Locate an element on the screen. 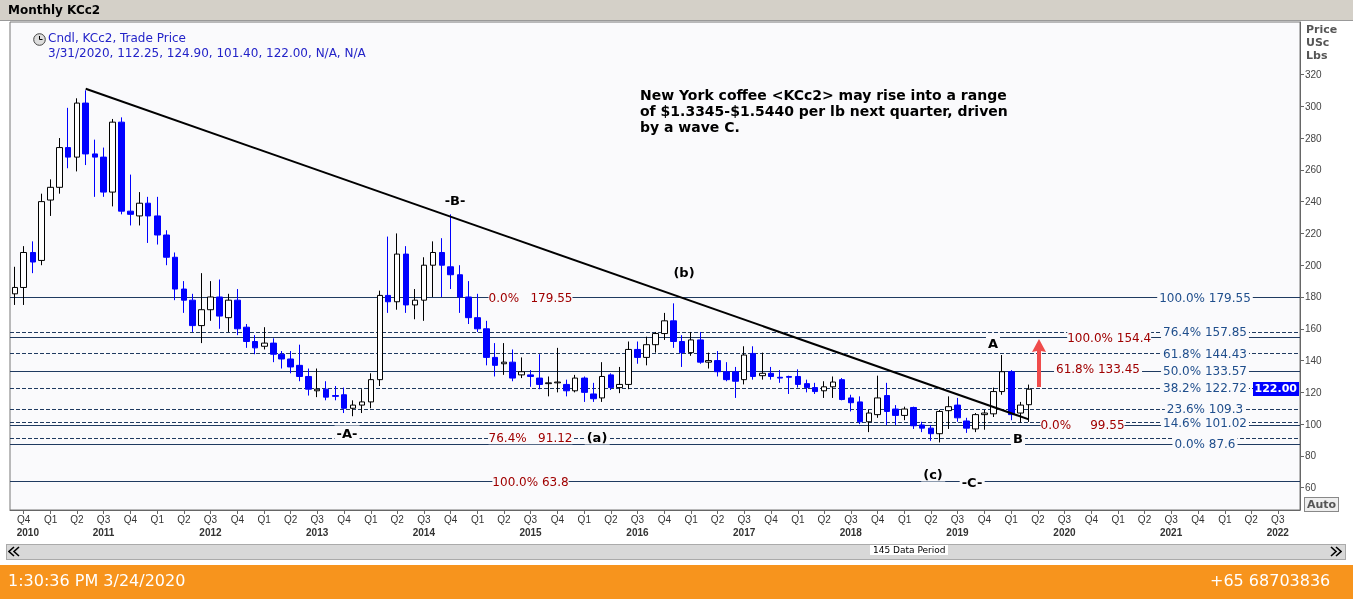 This screenshot has height=599, width=1353. x2-tick-label: 2016 is located at coordinates (638, 532).